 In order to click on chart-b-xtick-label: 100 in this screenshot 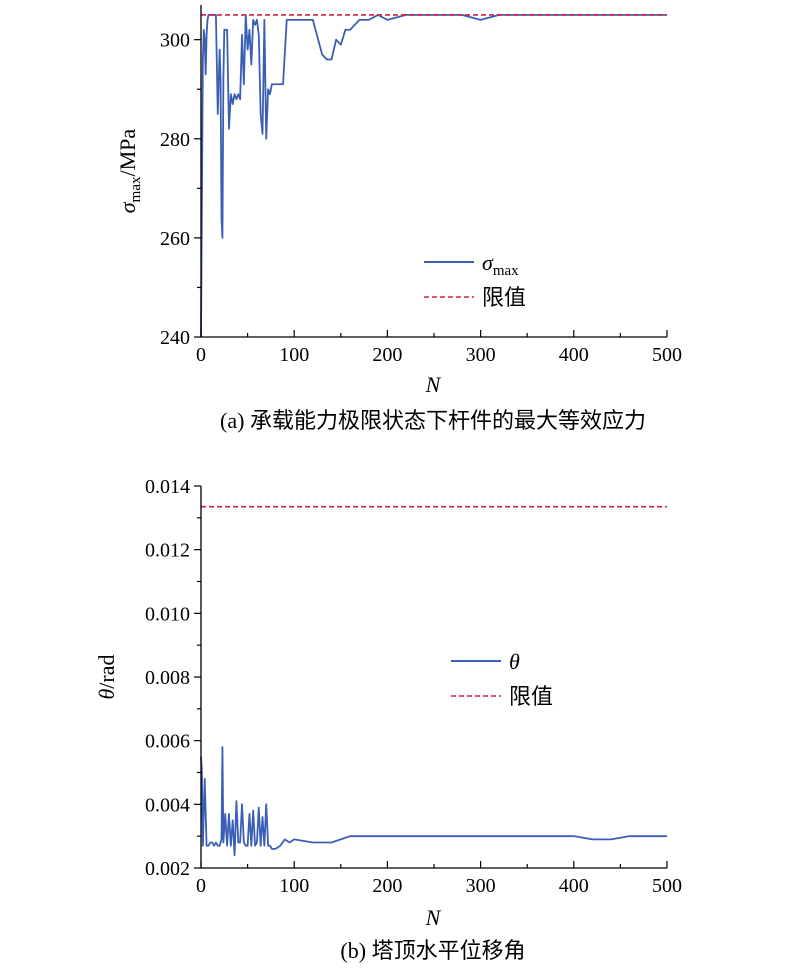, I will do `click(294, 886)`.